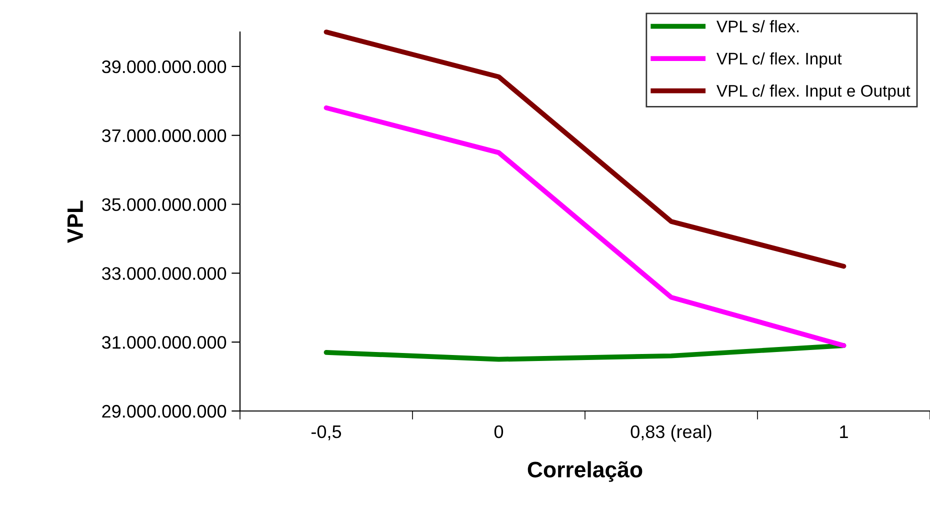  I want to click on y-tick-label: 29.000.000.000, so click(164, 411).